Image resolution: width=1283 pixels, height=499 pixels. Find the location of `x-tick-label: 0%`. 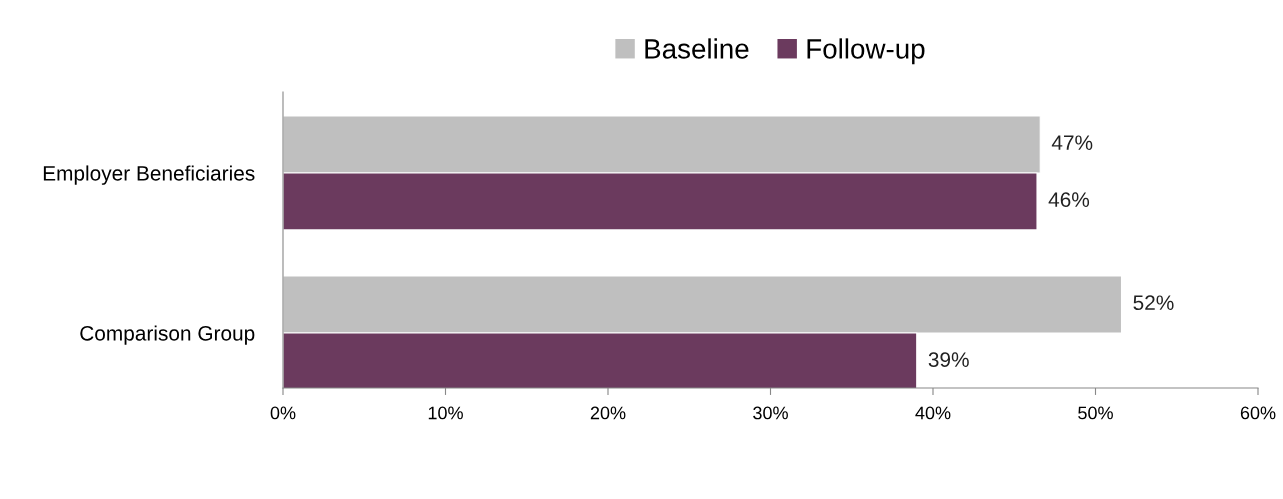

x-tick-label: 0% is located at coordinates (283, 413).